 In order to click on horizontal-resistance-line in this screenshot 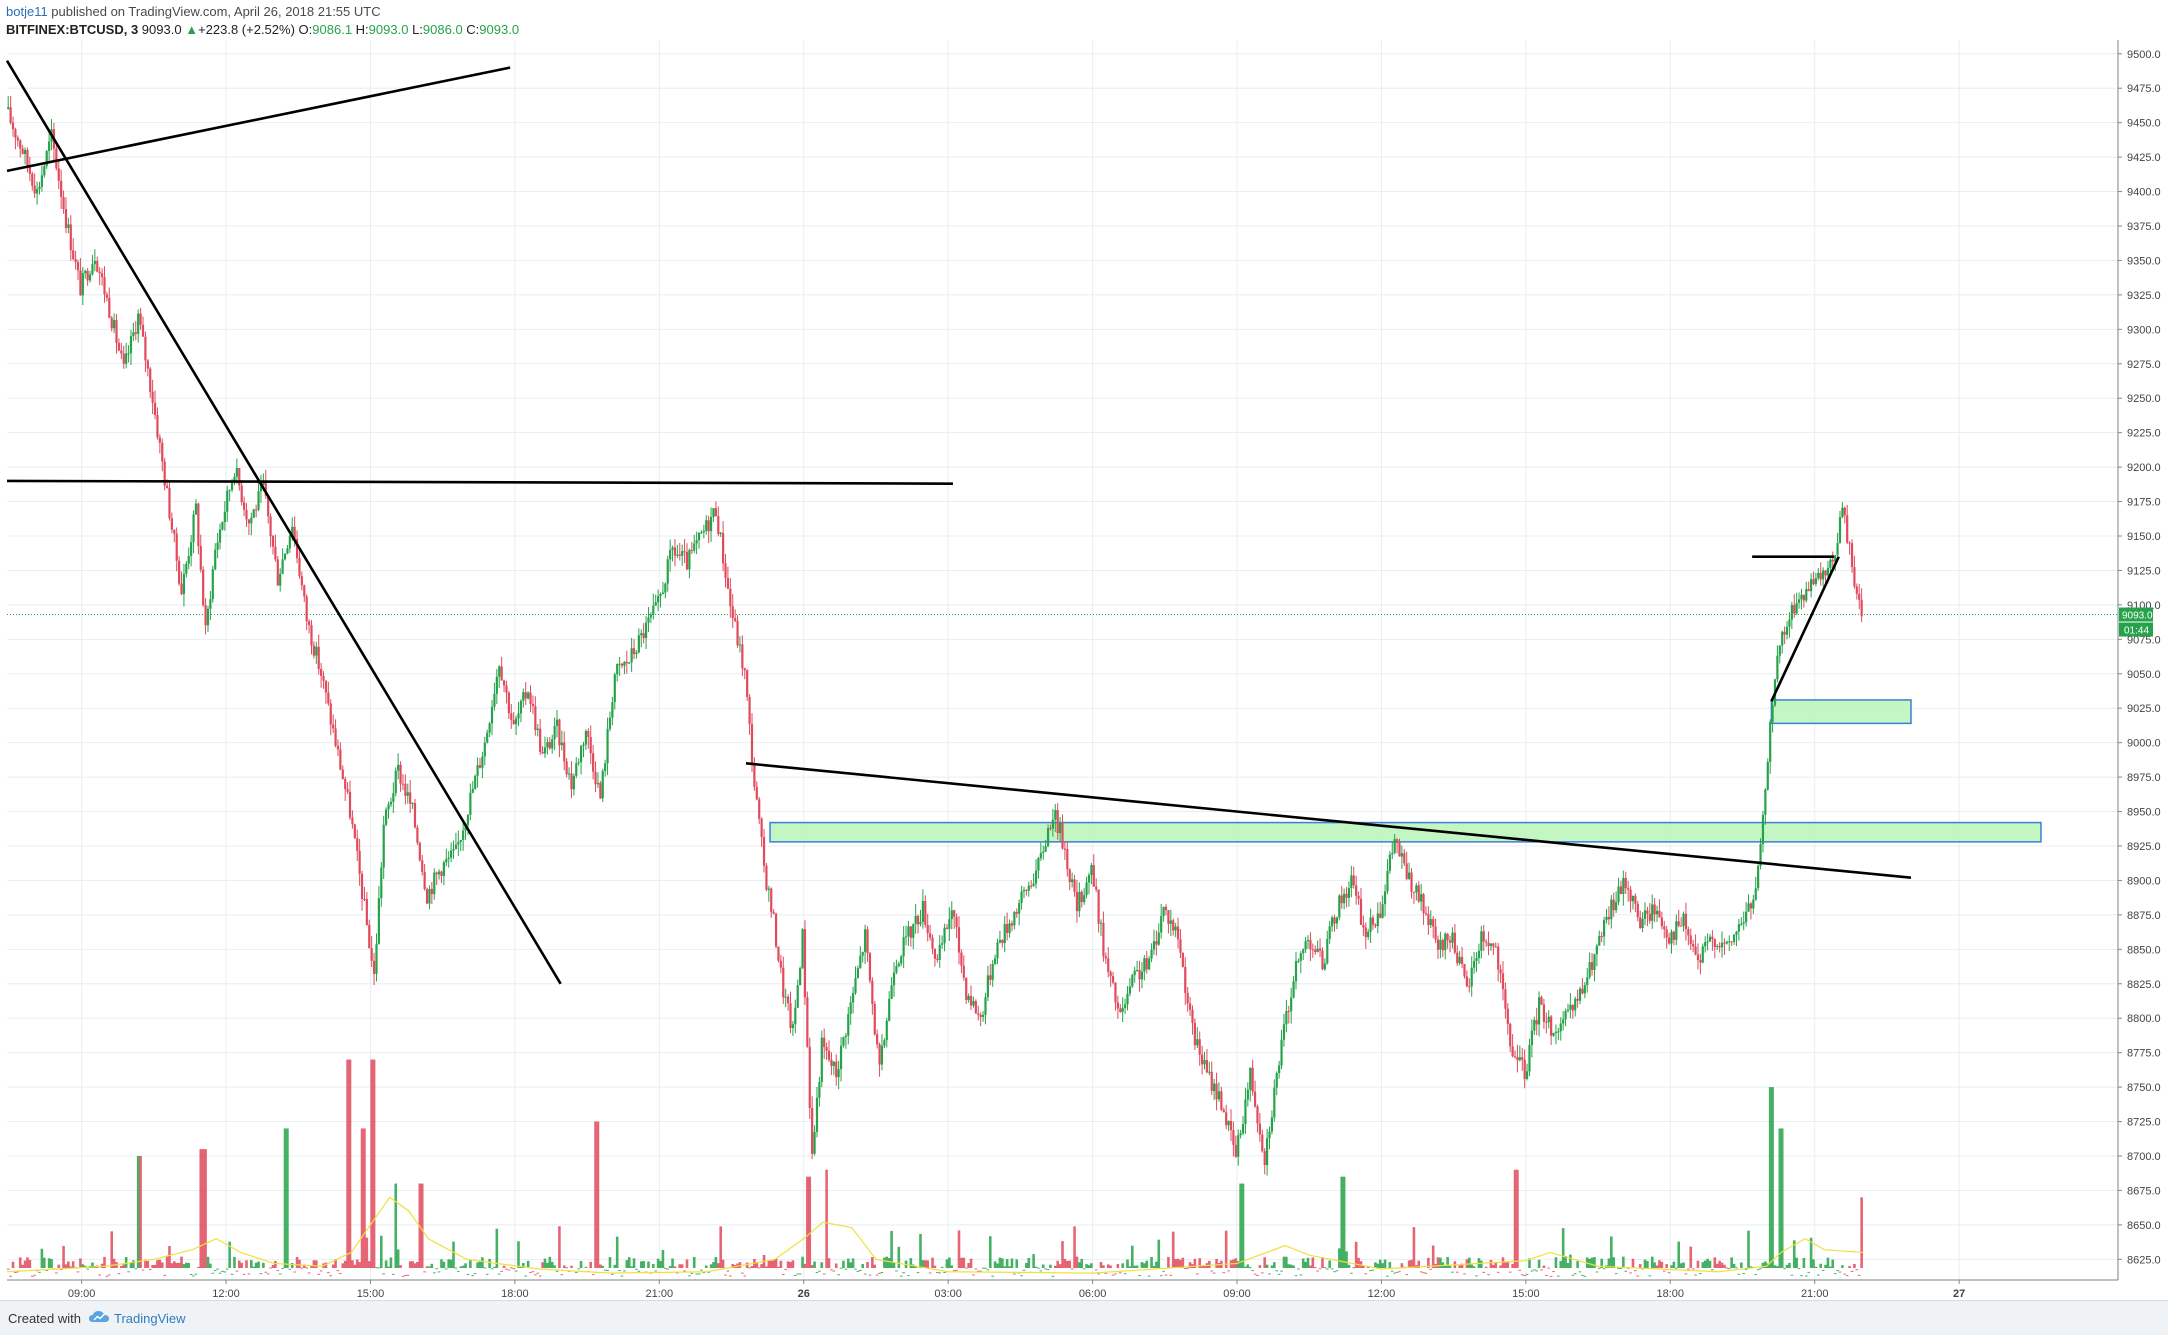, I will do `click(479, 482)`.